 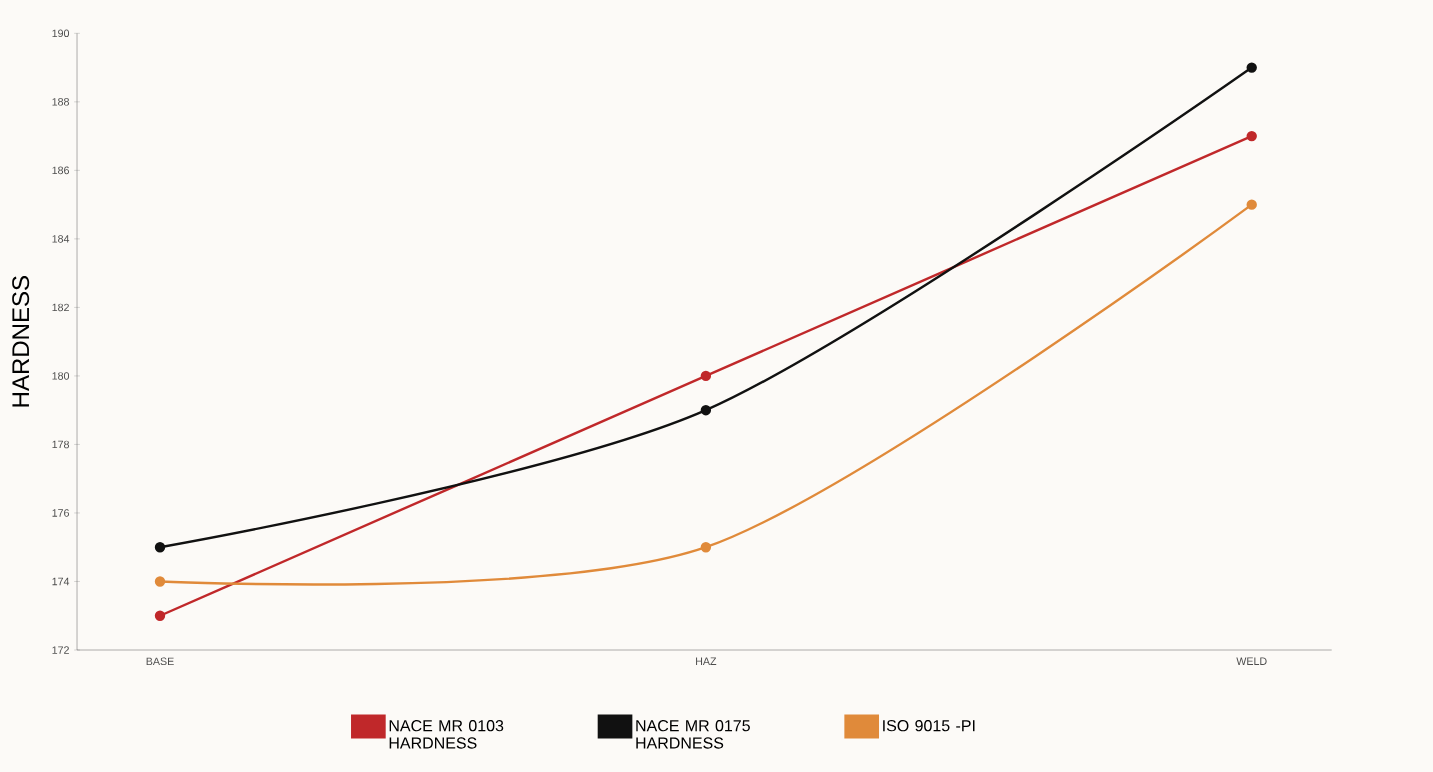 What do you see at coordinates (21, 341) in the screenshot?
I see `y-axis-title: HARDNESS` at bounding box center [21, 341].